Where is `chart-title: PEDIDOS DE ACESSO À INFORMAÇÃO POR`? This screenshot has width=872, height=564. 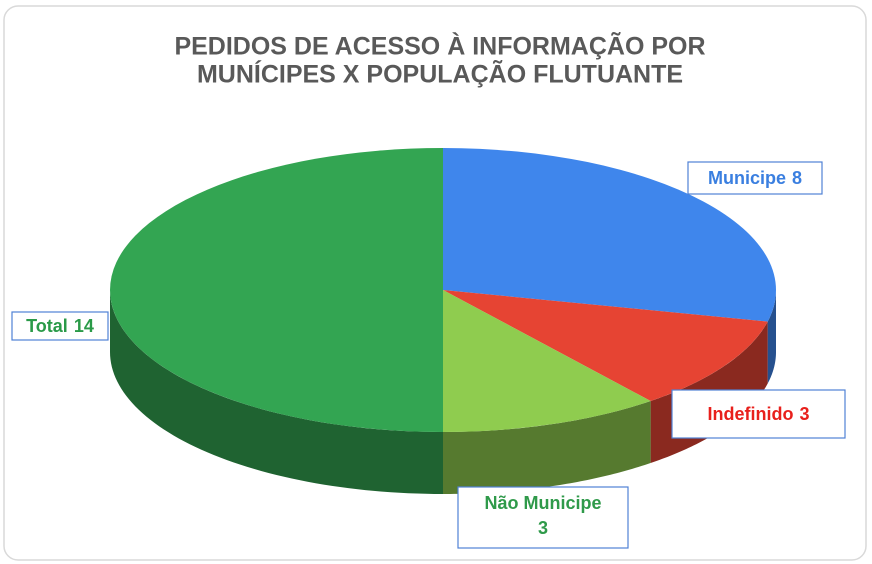
chart-title: PEDIDOS DE ACESSO À INFORMAÇÃO POR is located at coordinates (439, 46).